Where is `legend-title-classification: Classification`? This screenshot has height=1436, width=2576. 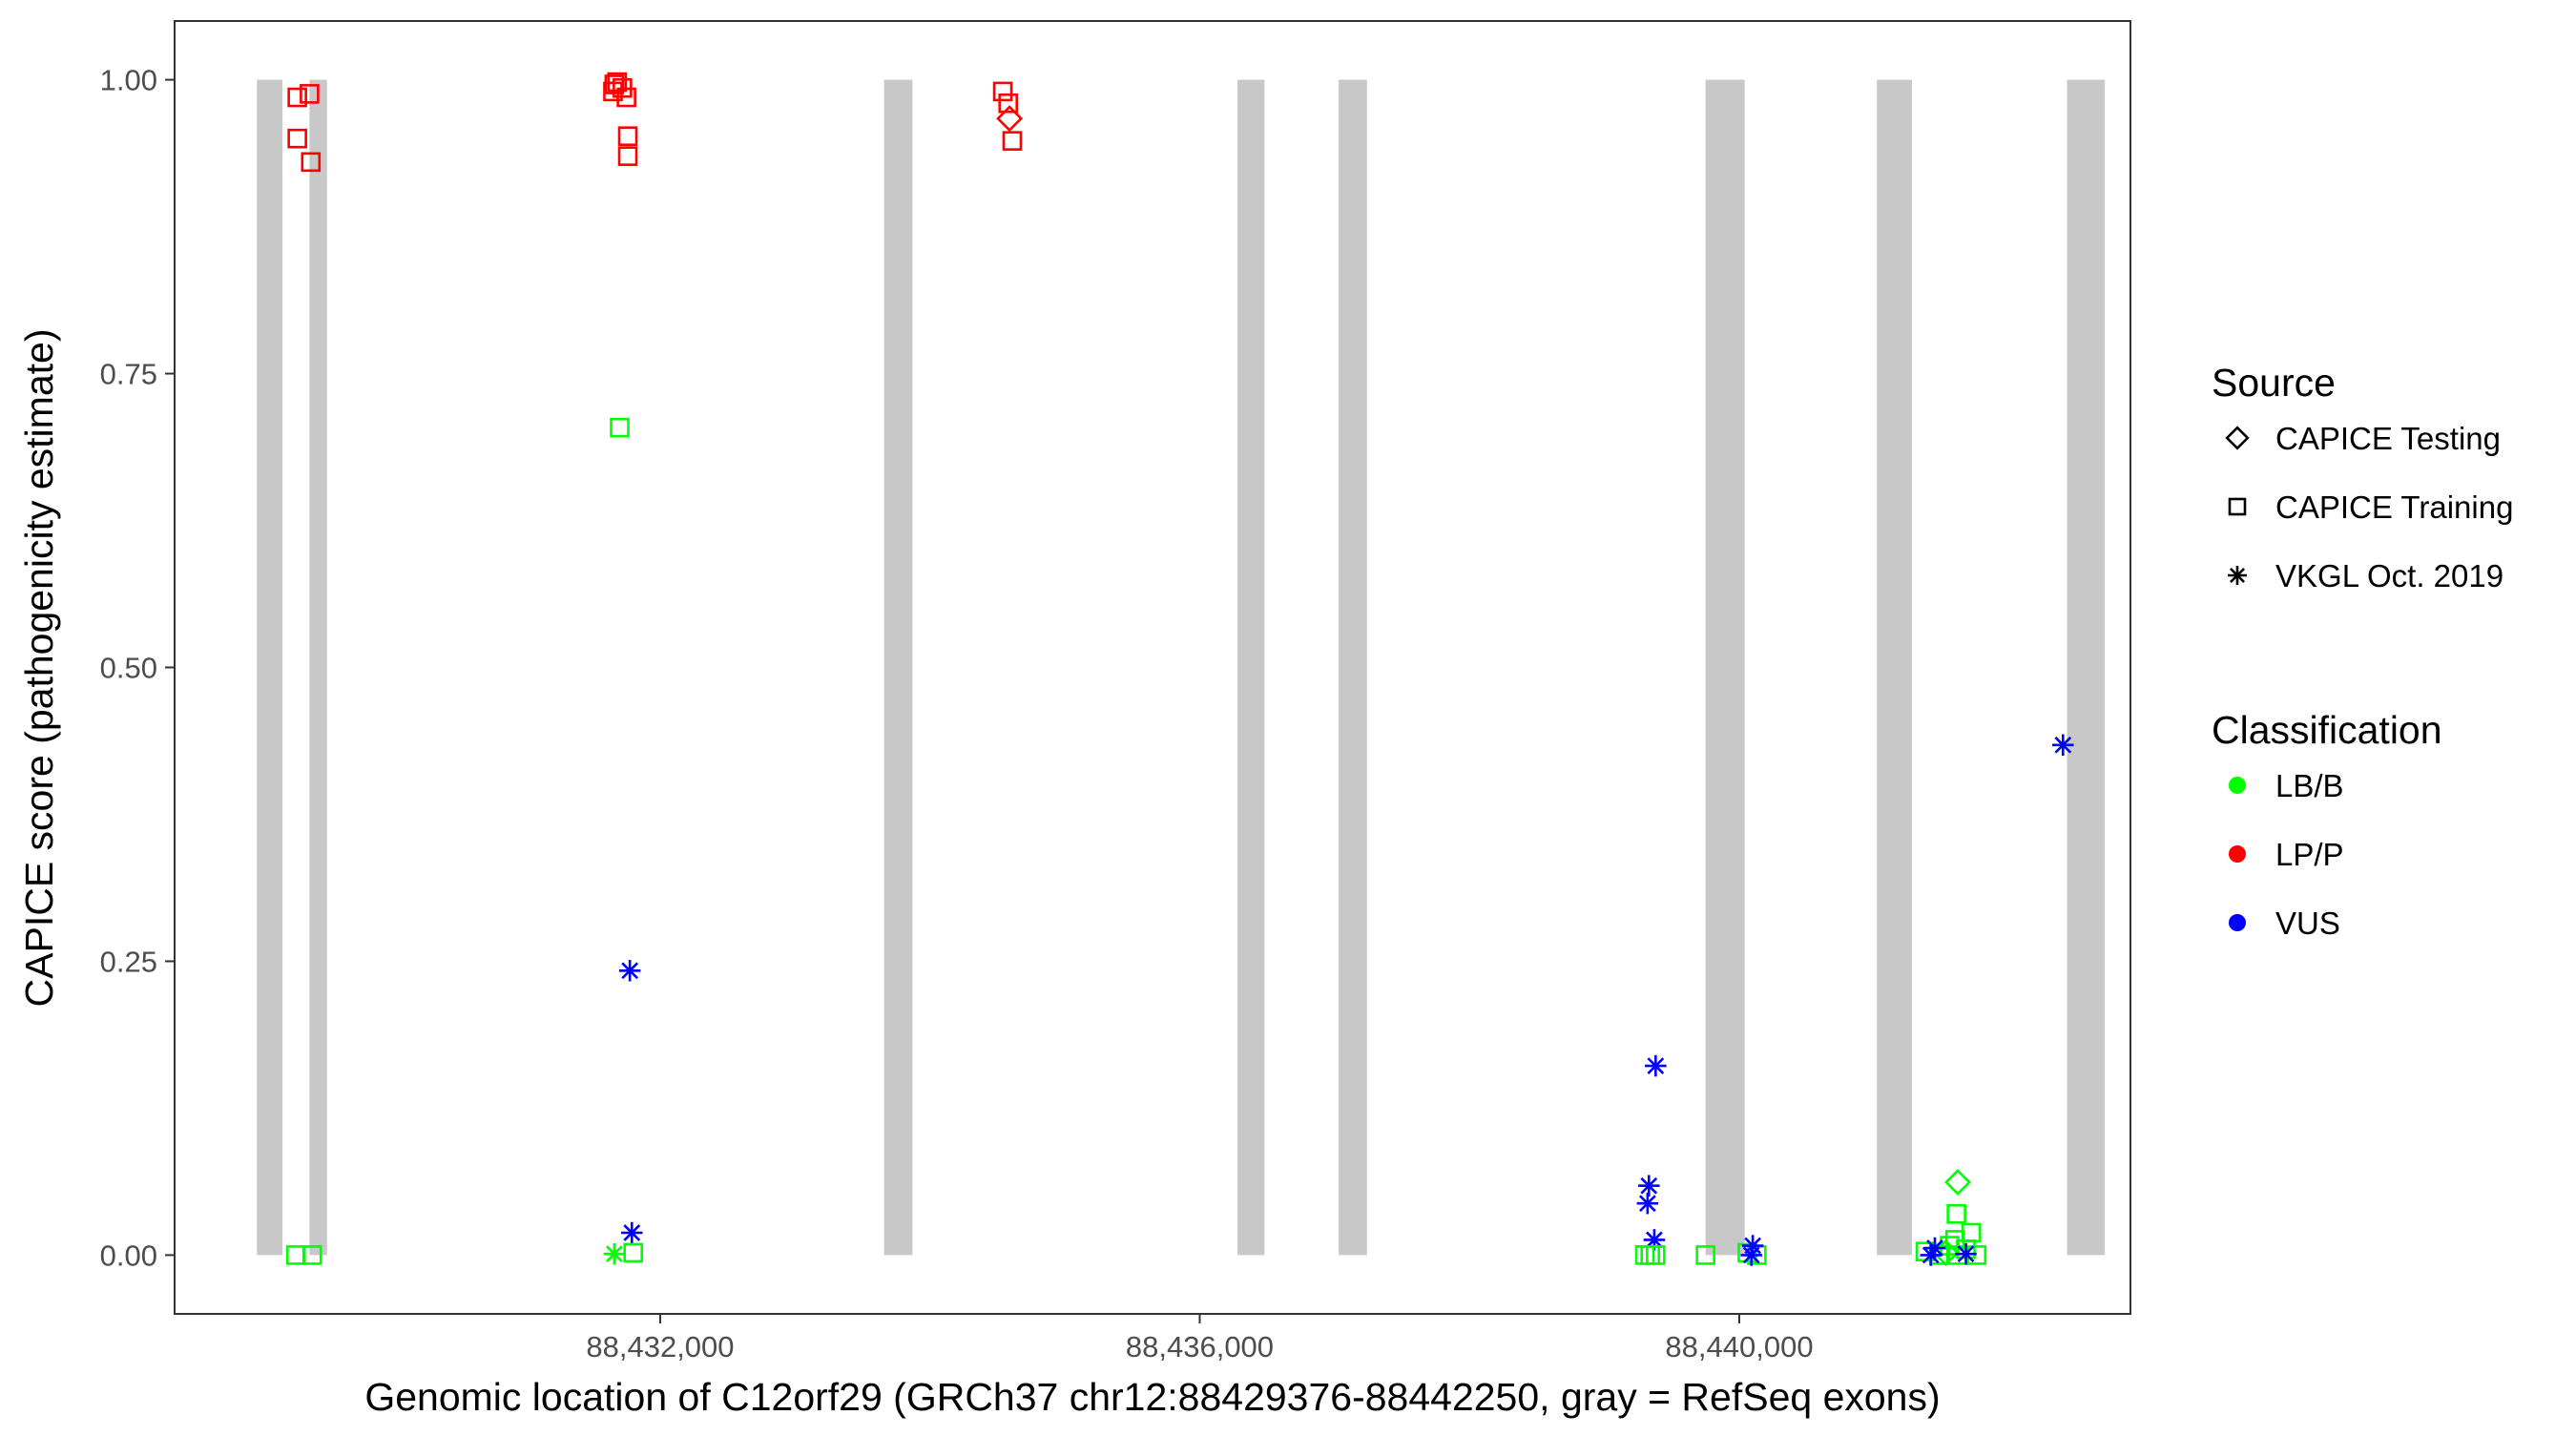
legend-title-classification: Classification is located at coordinates (2327, 730).